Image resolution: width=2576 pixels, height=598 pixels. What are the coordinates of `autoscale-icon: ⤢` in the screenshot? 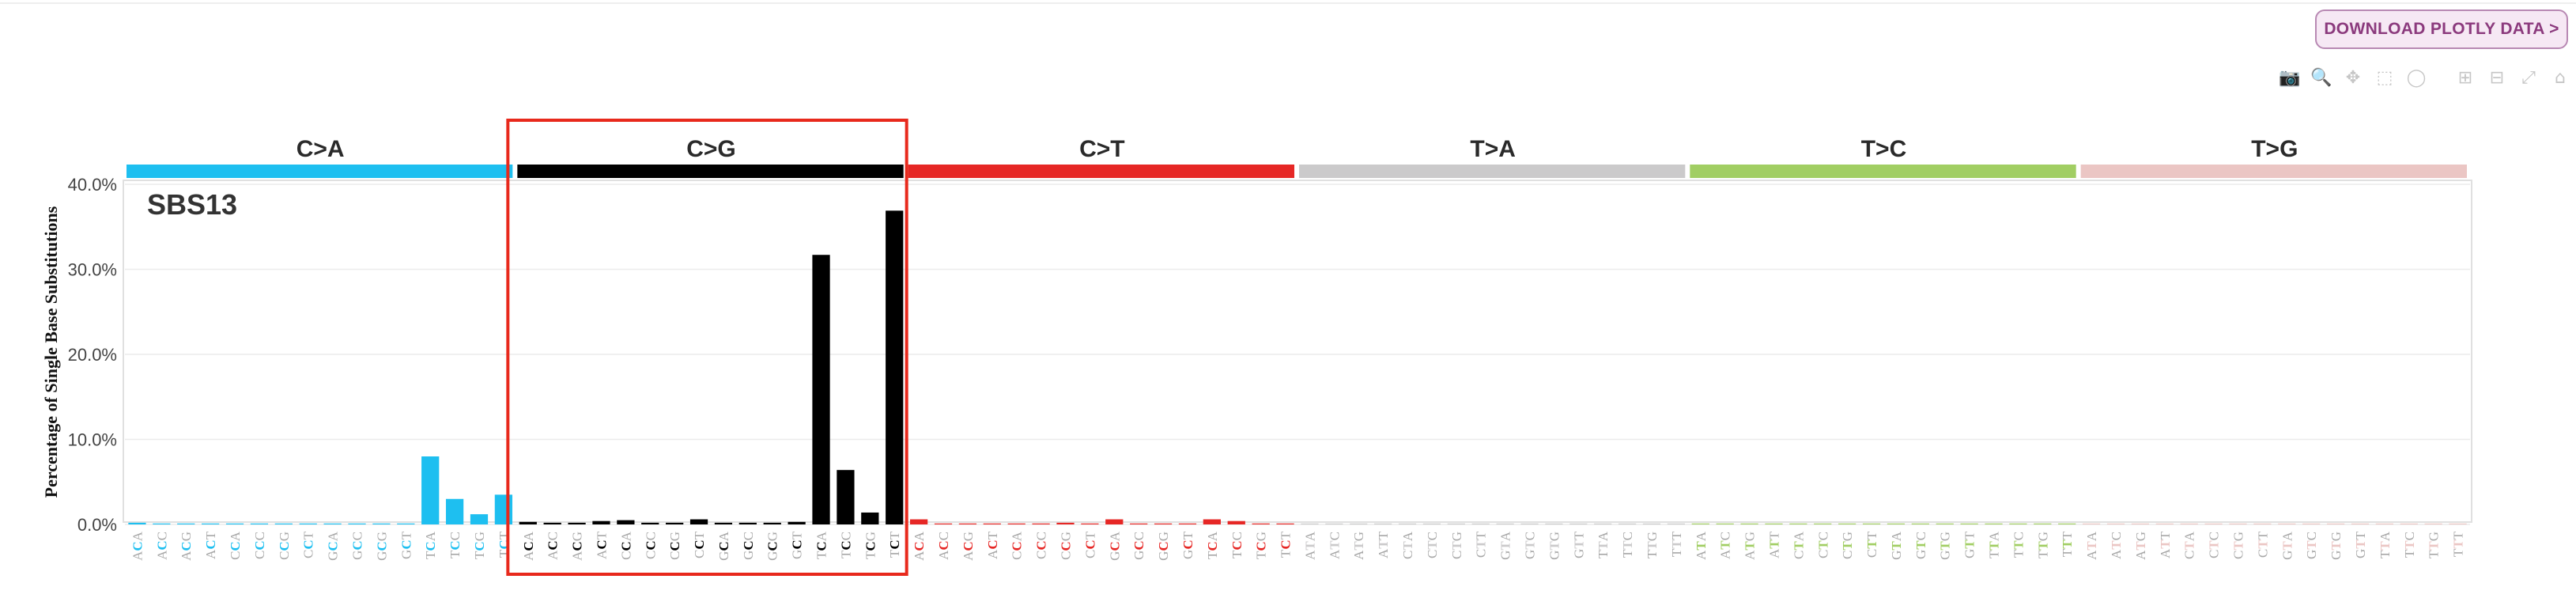 It's located at (2528, 77).